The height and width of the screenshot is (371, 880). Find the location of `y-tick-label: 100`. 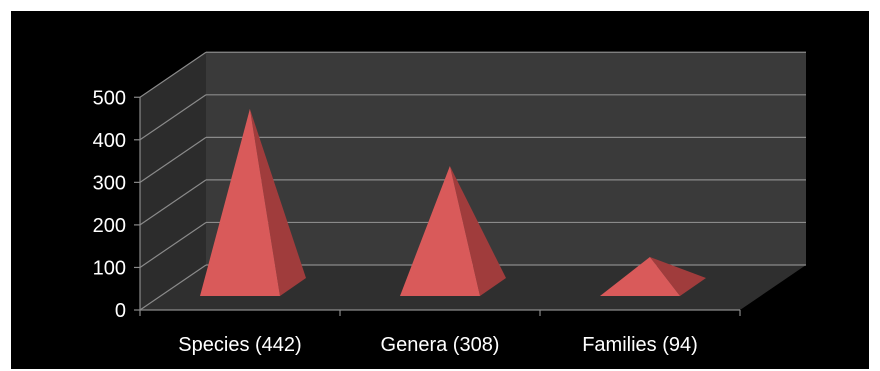

y-tick-label: 100 is located at coordinates (109, 268).